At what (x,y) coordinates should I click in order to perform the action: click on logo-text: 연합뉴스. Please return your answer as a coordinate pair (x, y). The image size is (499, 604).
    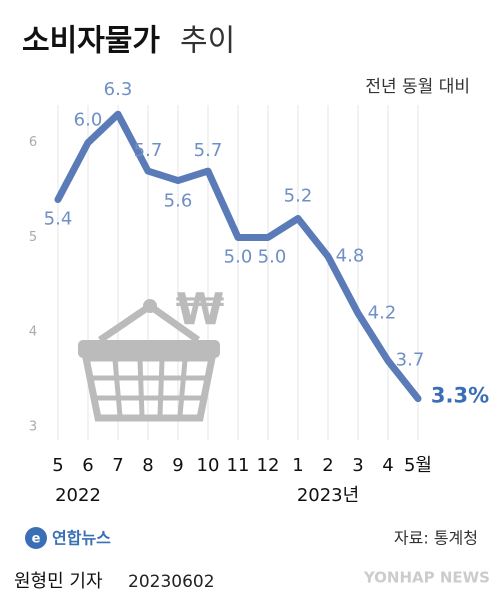
    Looking at the image, I should click on (81, 538).